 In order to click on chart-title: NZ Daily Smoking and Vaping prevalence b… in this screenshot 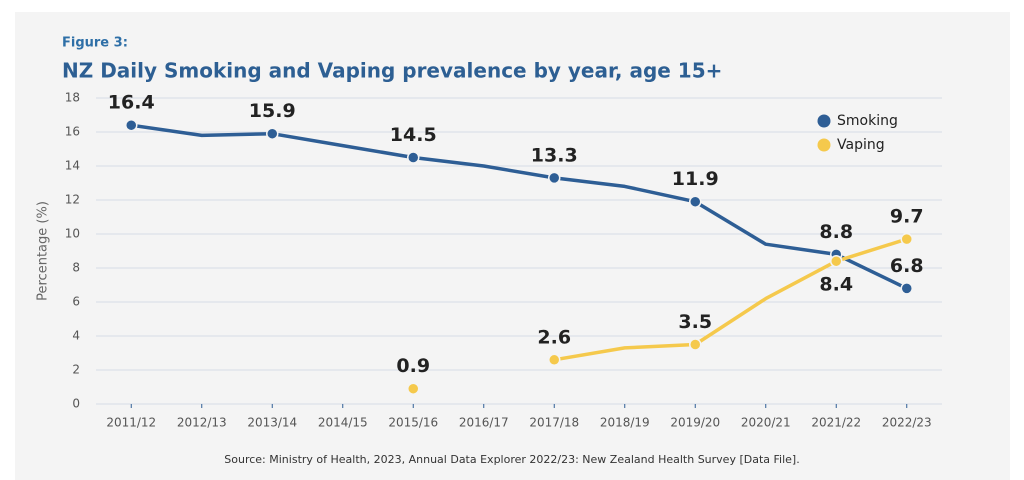, I will do `click(392, 71)`.